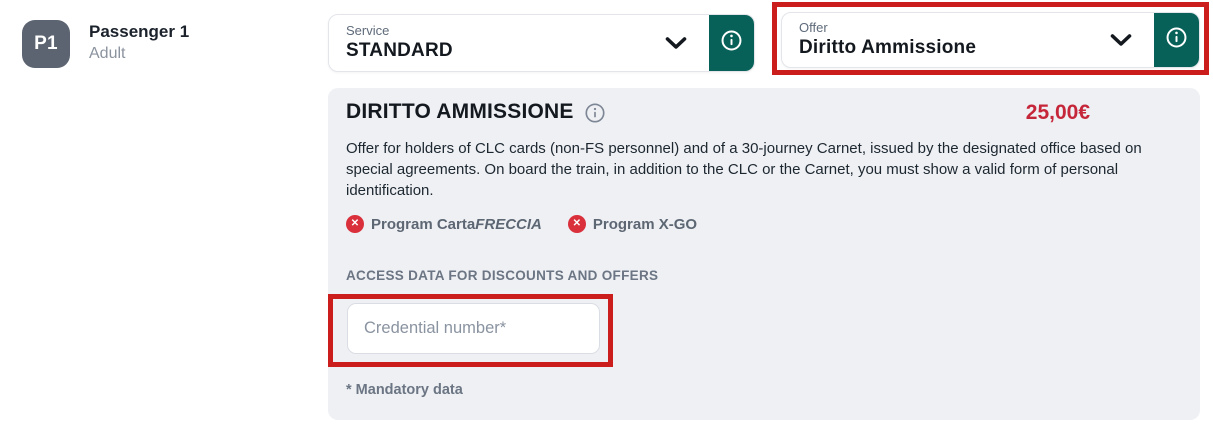  I want to click on offer-price: 25,00€, so click(1057, 112).